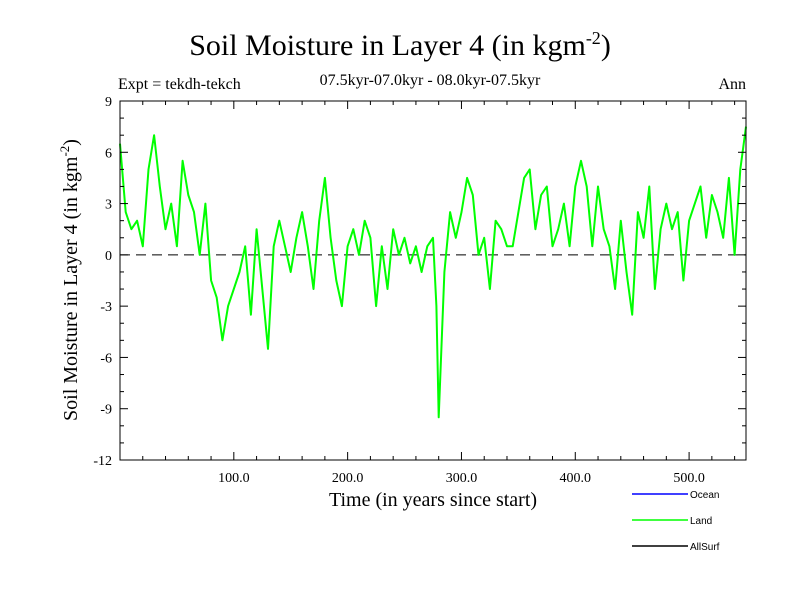  What do you see at coordinates (704, 495) in the screenshot?
I see `legend-label-ocean: Ocean` at bounding box center [704, 495].